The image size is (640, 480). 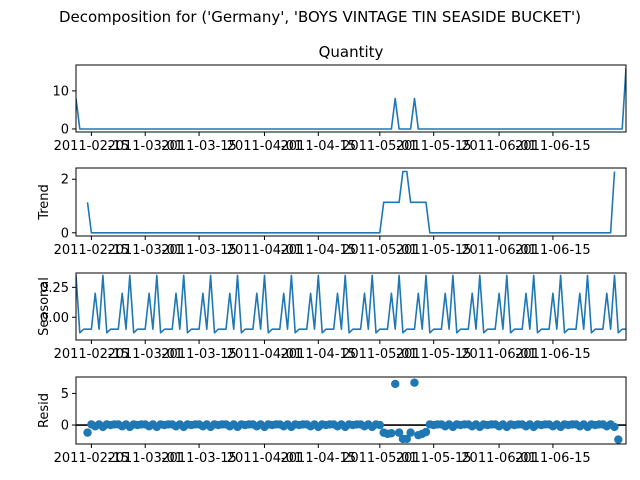 What do you see at coordinates (60, 91) in the screenshot?
I see `ytick-label-observed: 10` at bounding box center [60, 91].